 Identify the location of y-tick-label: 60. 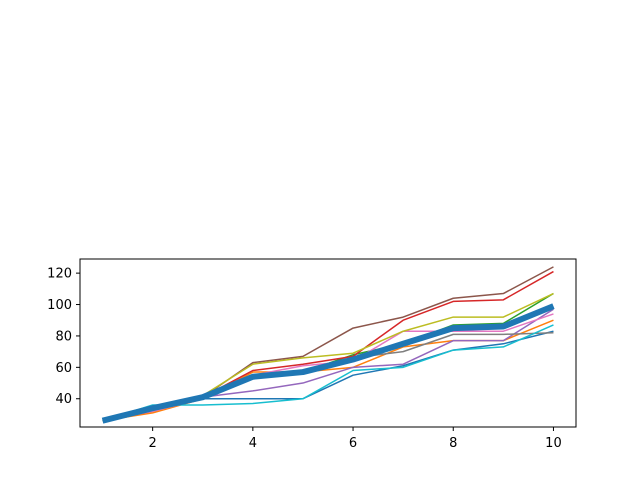
(63, 368).